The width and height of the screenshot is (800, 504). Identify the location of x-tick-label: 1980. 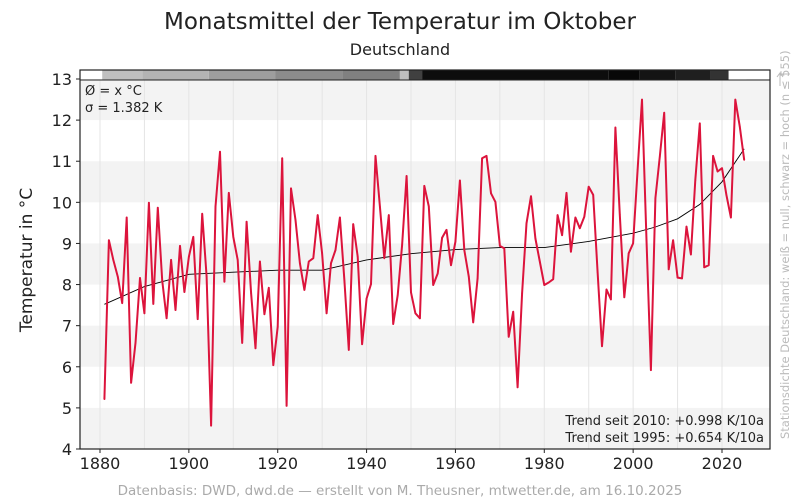
(544, 463).